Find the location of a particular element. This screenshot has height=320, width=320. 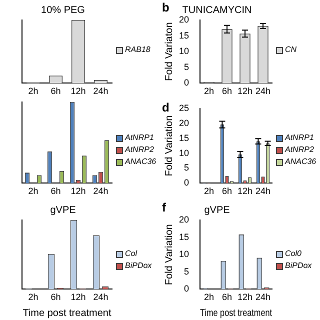

y-axis-title: Fold Variaton is located at coordinates (169, 51).